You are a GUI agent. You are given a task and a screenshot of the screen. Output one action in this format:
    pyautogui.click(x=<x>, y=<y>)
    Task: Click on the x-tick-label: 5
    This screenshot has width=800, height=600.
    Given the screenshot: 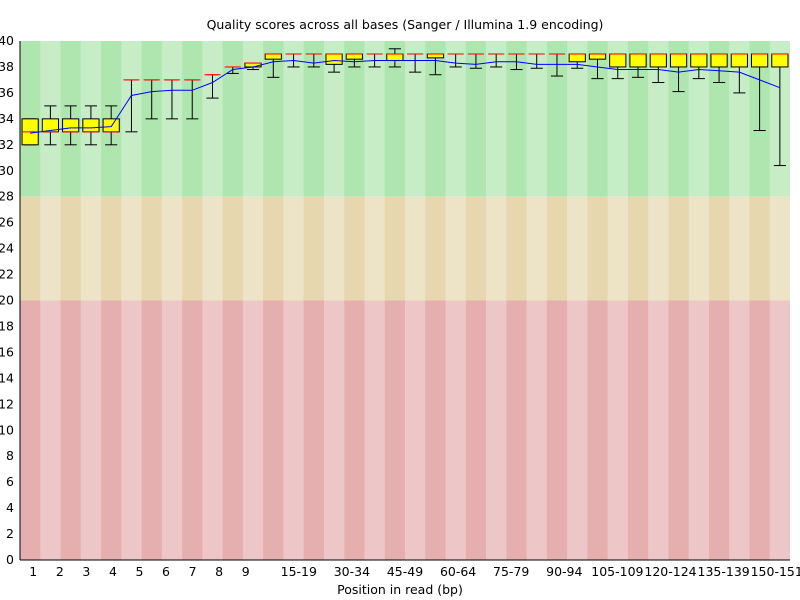 What is the action you would take?
    pyautogui.click(x=140, y=571)
    